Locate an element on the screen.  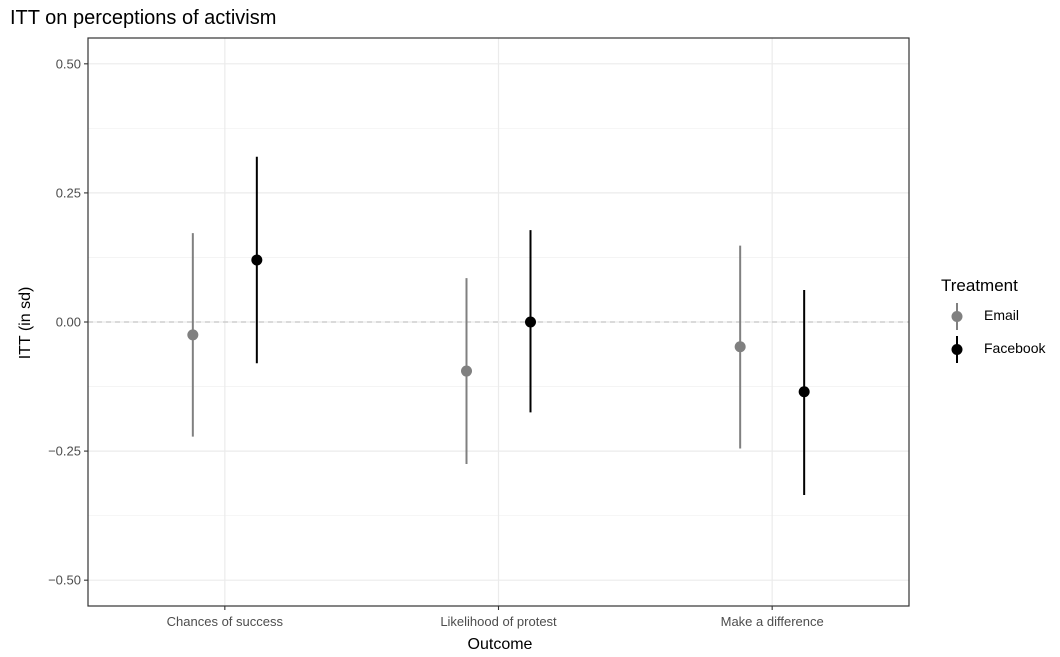
legend-key-facebook is located at coordinates (957, 349).